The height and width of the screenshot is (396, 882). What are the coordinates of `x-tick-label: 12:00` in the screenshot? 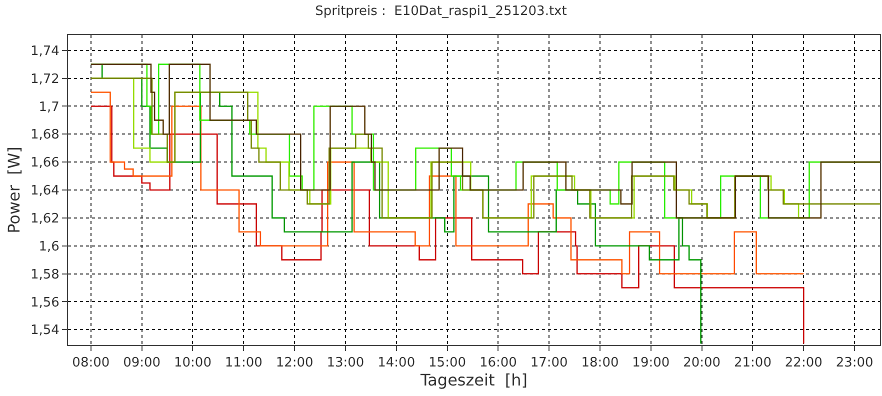 It's located at (295, 363).